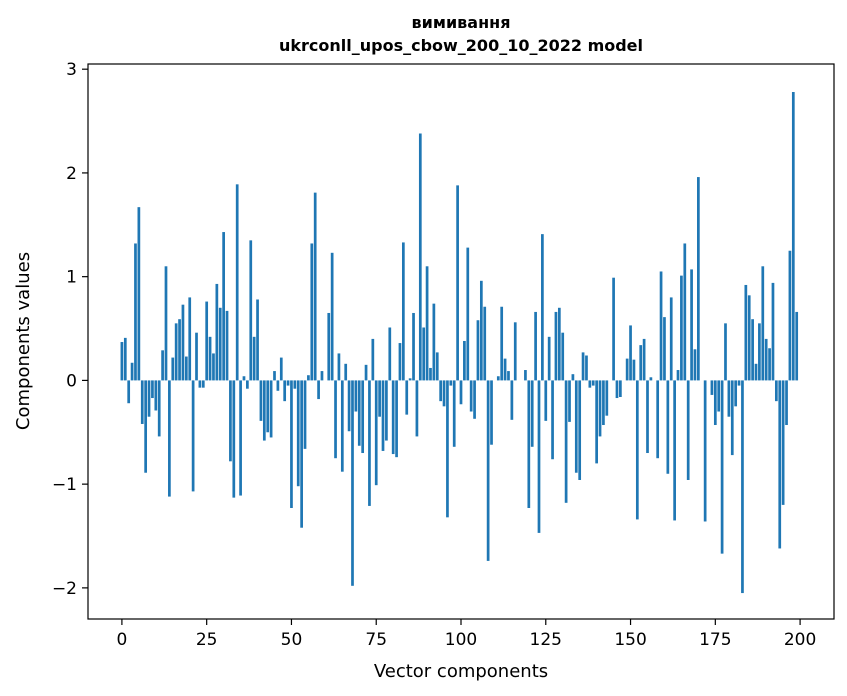  What do you see at coordinates (546, 640) in the screenshot?
I see `x-tick-label: 125` at bounding box center [546, 640].